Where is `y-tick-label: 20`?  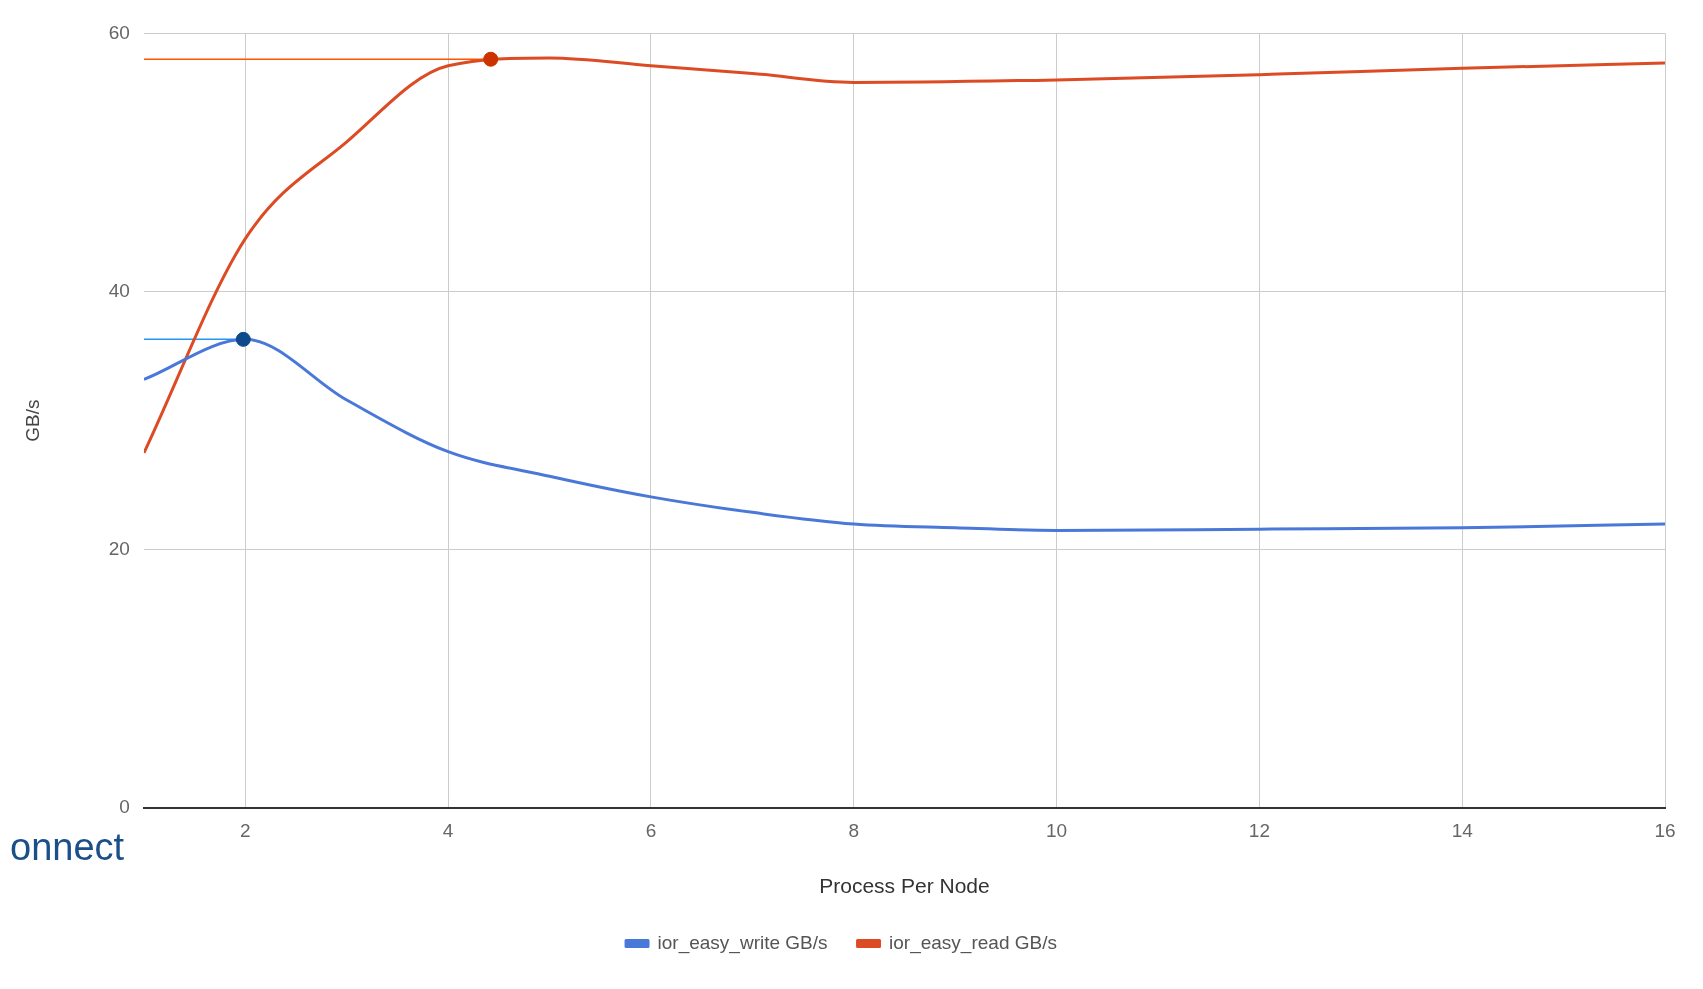 y-tick-label: 20 is located at coordinates (119, 549).